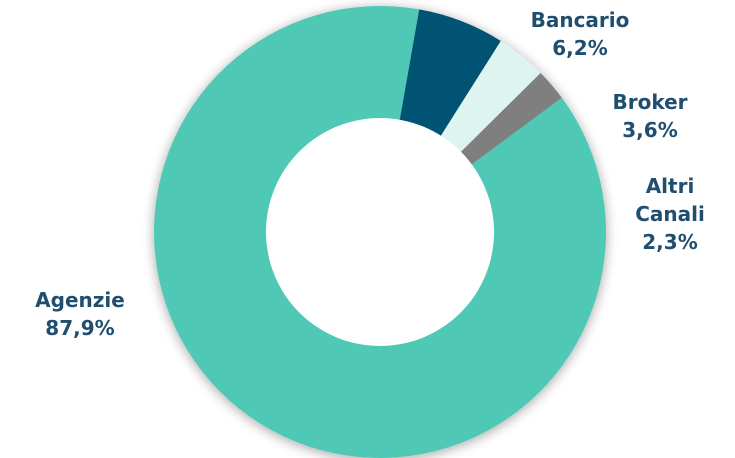  I want to click on slice-value-text: 2,3%, so click(670, 242).